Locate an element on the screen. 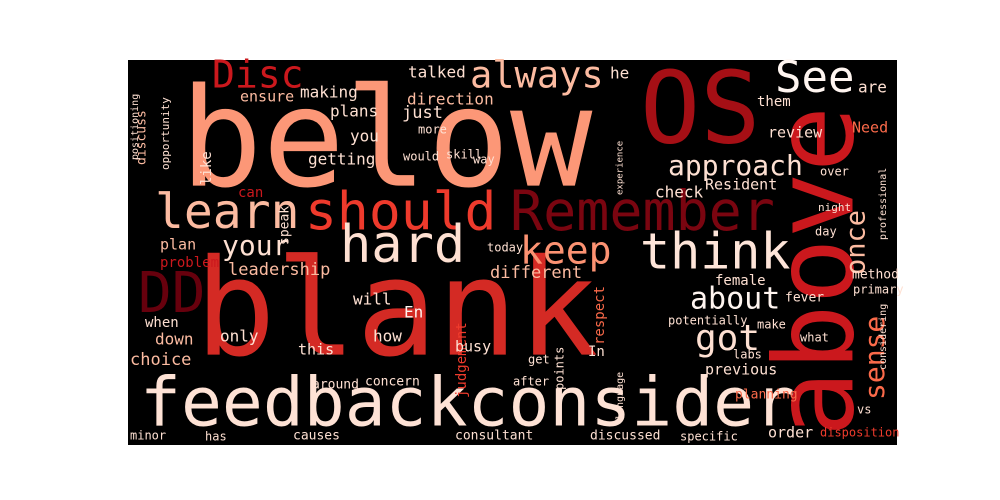  word: respect is located at coordinates (600, 315).